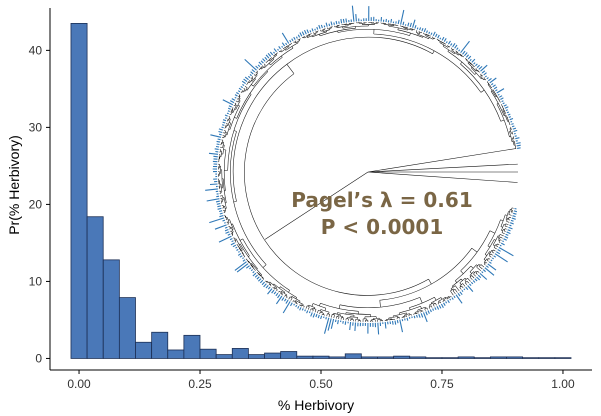  Describe the element at coordinates (36, 204) in the screenshot. I see `y-tick-label: 20` at that location.